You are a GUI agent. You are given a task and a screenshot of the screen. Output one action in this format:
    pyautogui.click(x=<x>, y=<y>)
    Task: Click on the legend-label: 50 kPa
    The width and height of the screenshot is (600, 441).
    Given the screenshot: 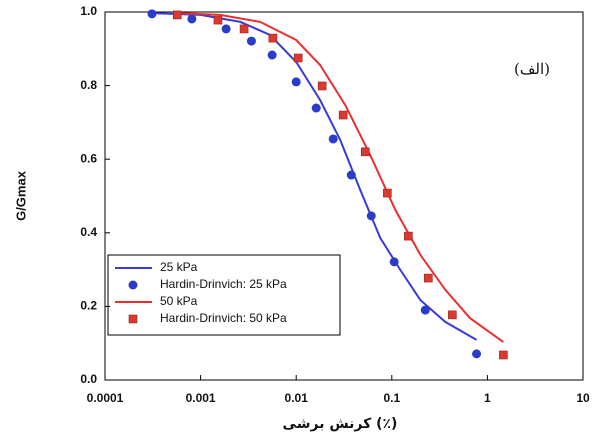 What is the action you would take?
    pyautogui.click(x=179, y=301)
    